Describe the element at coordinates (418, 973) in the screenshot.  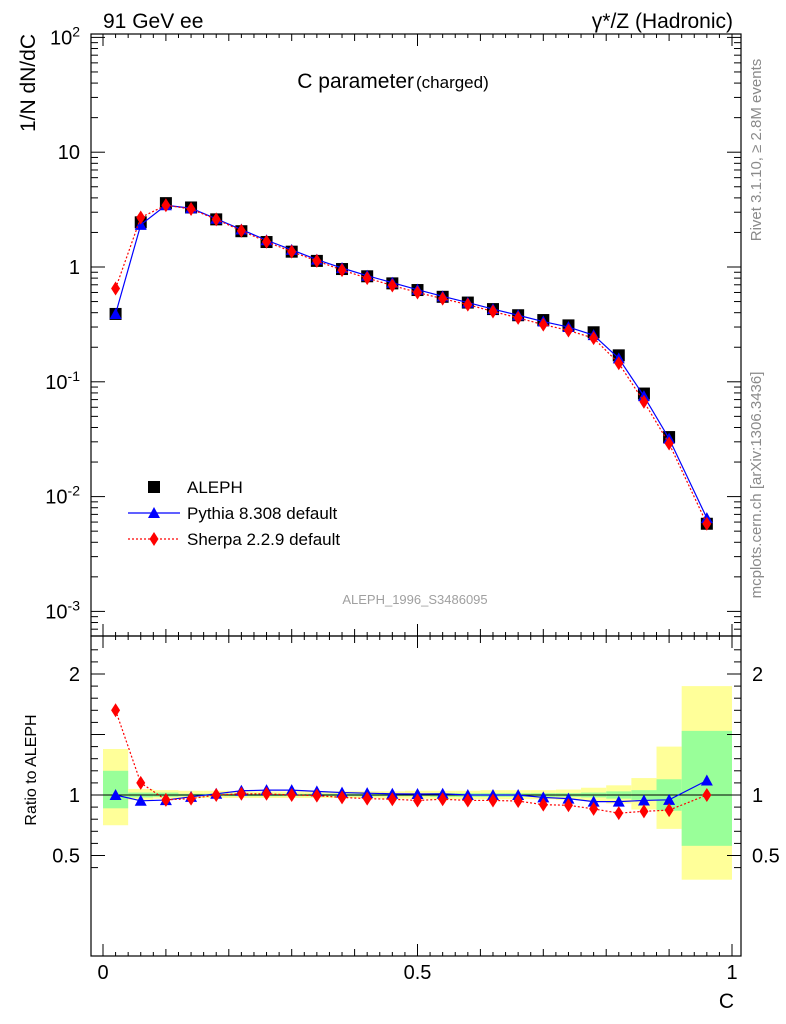
I see `x-tick-label: 0.5` at that location.